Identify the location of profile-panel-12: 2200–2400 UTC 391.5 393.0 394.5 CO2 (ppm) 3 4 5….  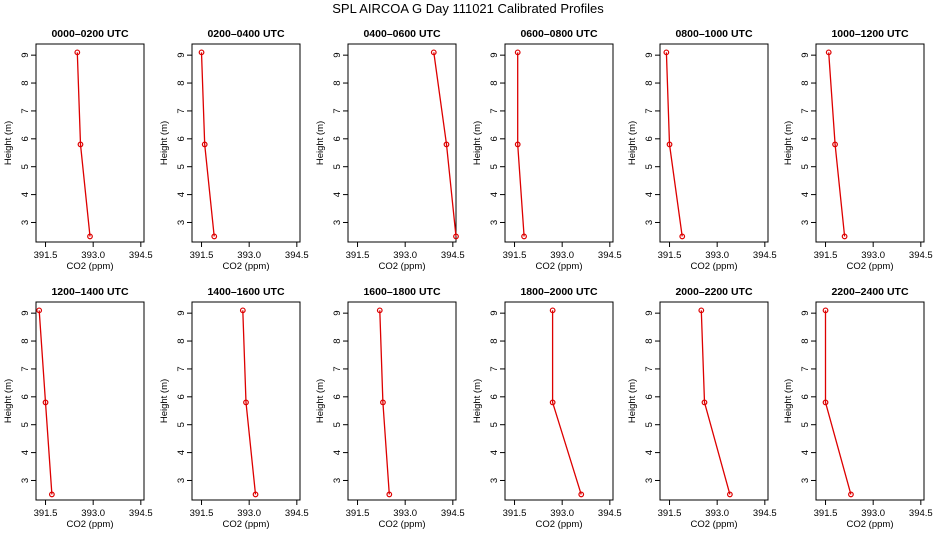
(858, 408).